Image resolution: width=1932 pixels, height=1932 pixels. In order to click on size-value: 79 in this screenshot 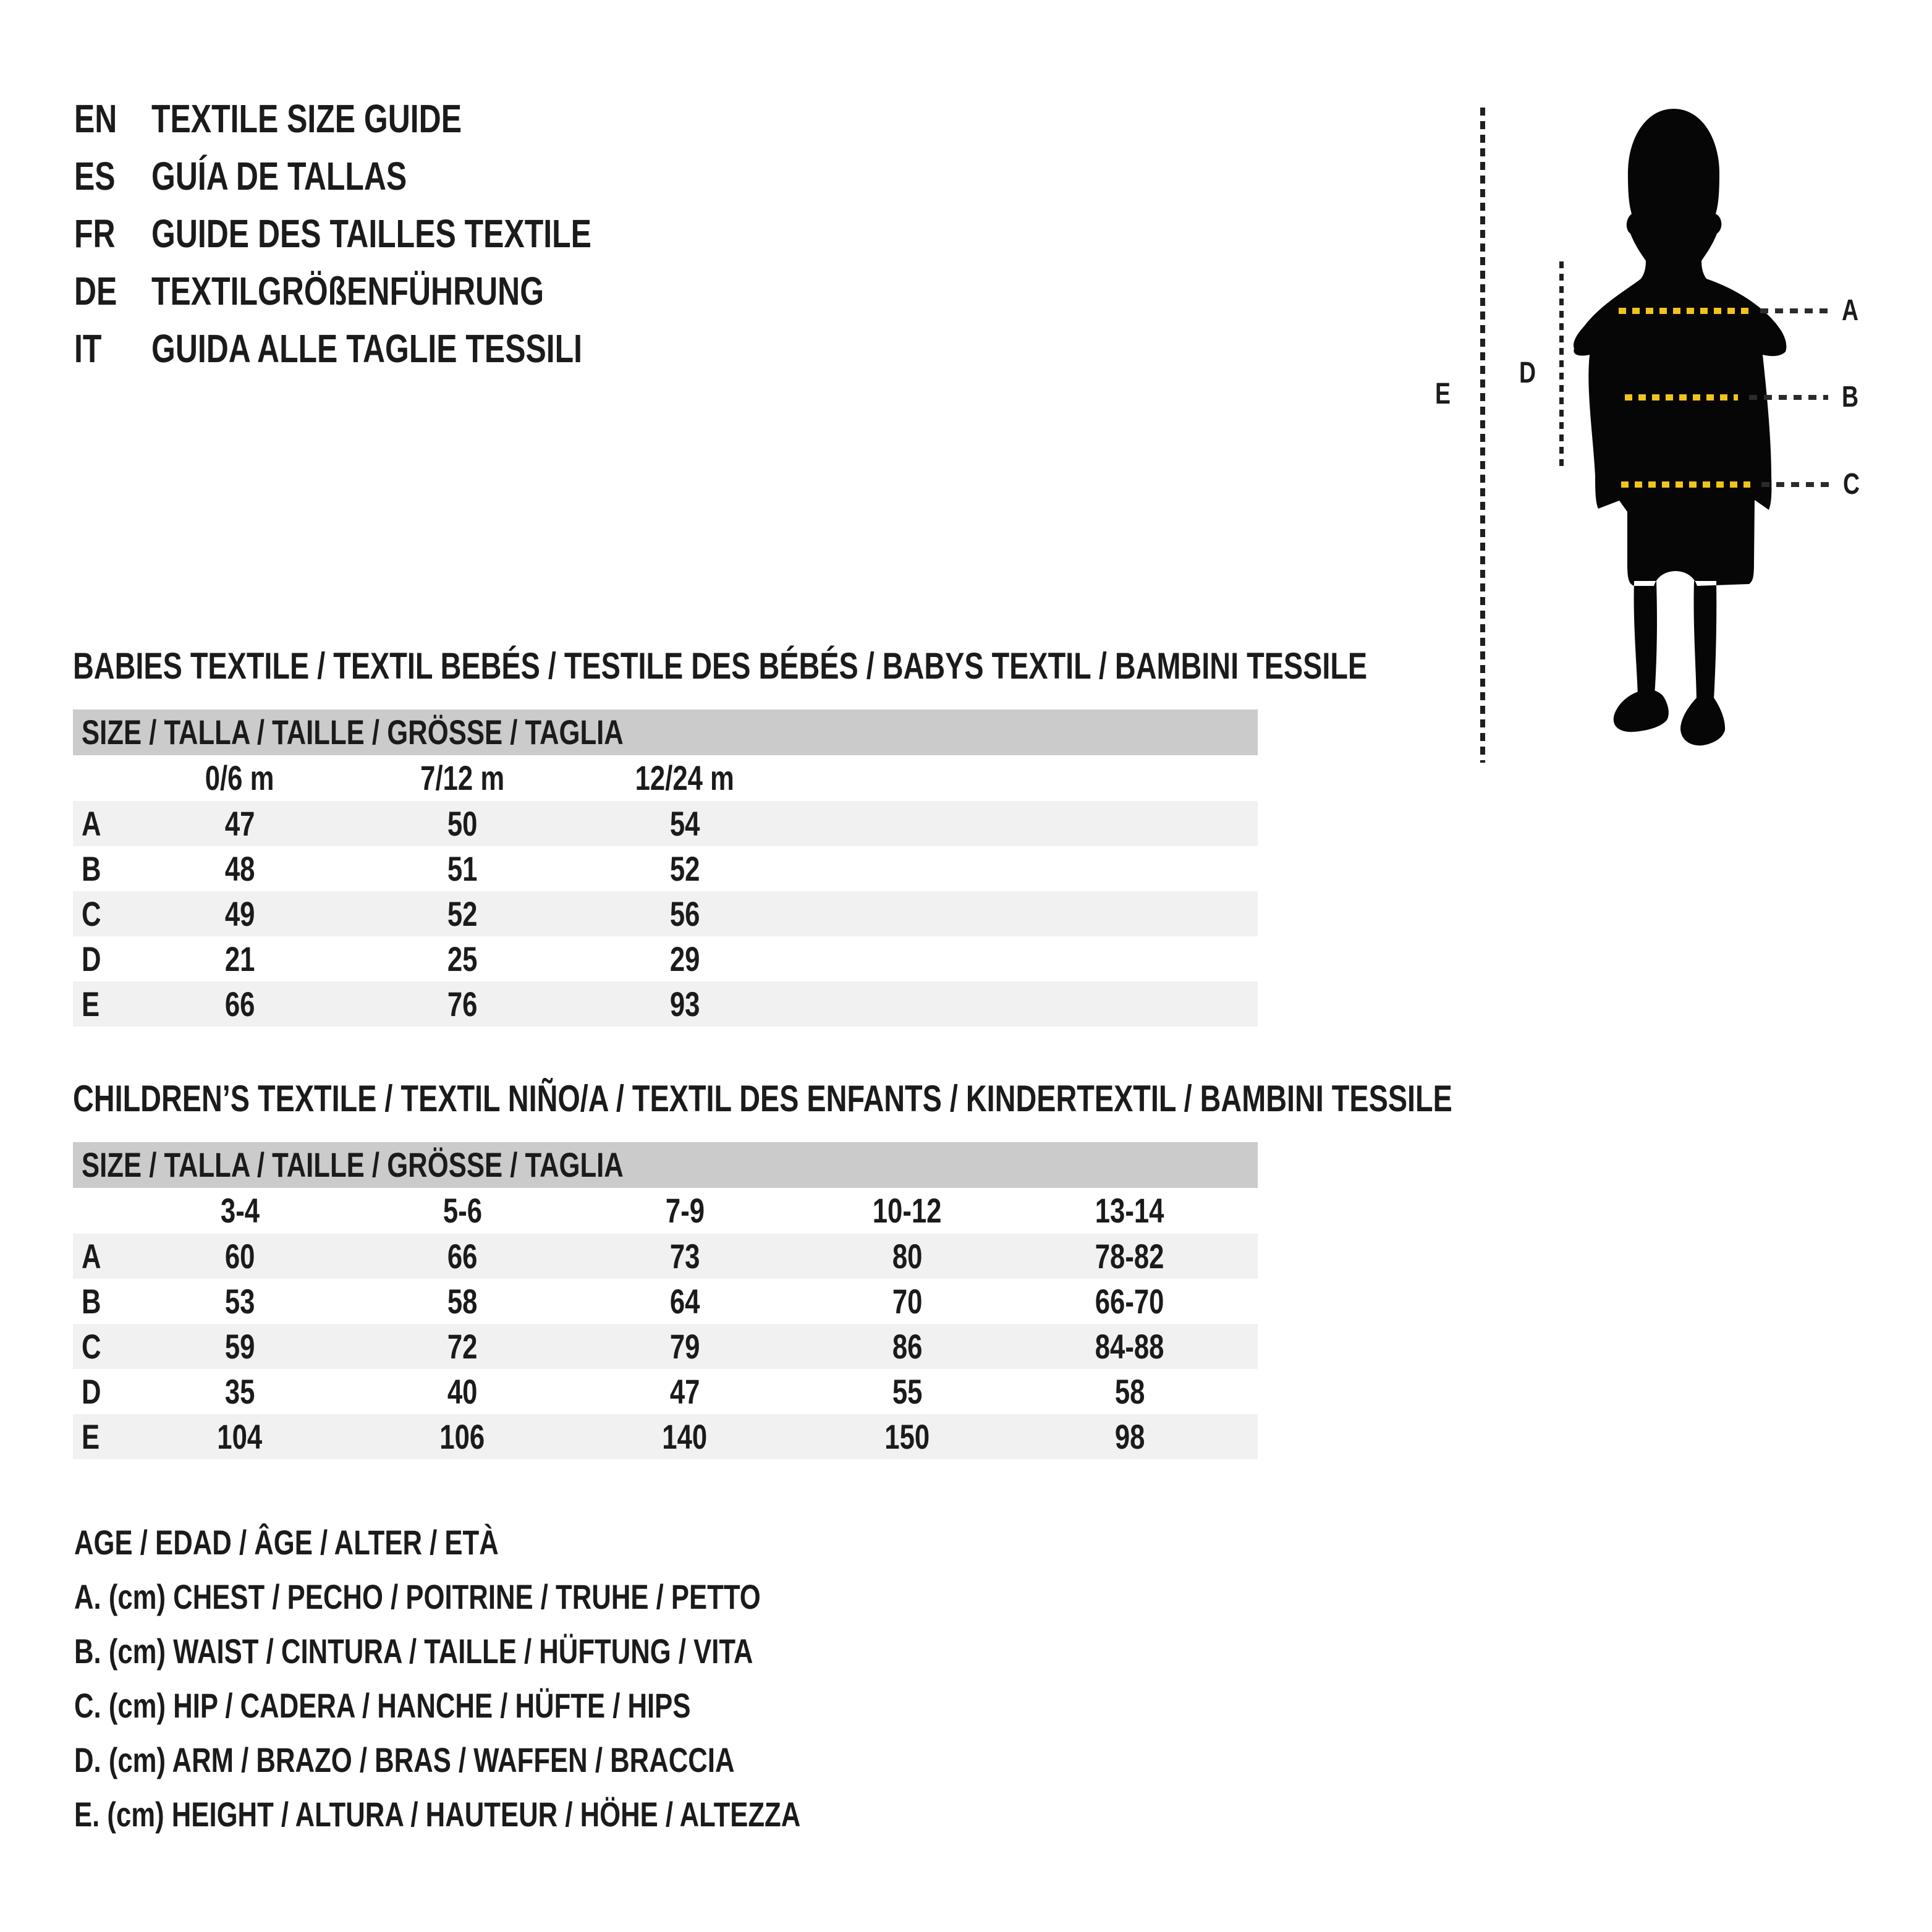, I will do `click(684, 1346)`.